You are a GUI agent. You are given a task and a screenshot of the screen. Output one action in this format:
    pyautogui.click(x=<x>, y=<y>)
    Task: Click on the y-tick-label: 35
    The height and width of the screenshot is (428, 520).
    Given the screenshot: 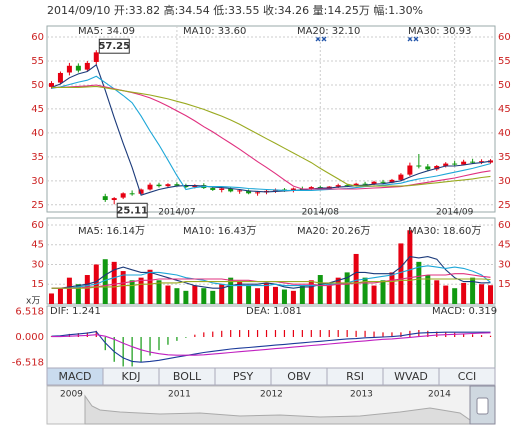 What is the action you would take?
    pyautogui.click(x=37, y=157)
    